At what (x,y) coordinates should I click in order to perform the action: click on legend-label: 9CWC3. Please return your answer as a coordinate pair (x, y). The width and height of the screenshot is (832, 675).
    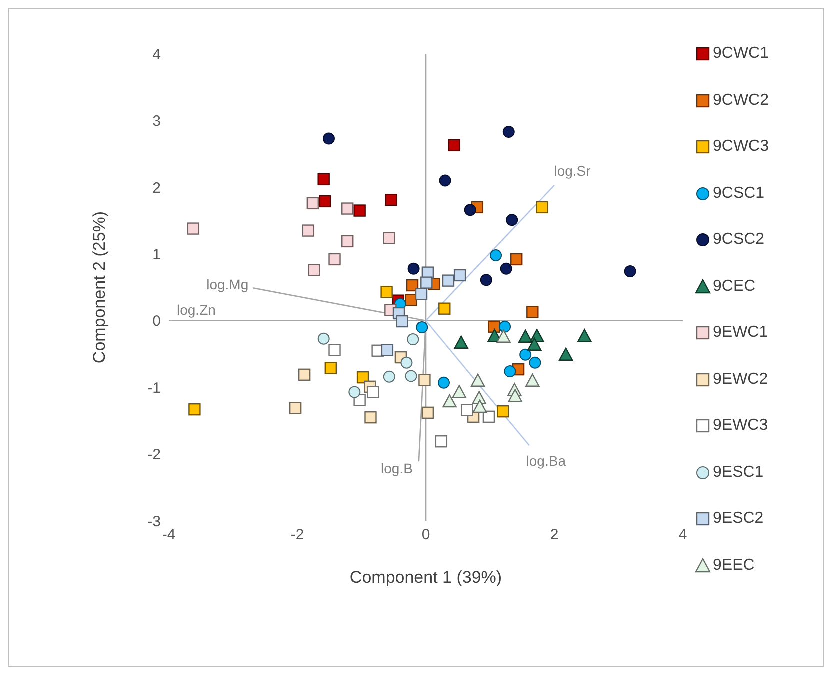
    Looking at the image, I should click on (741, 147).